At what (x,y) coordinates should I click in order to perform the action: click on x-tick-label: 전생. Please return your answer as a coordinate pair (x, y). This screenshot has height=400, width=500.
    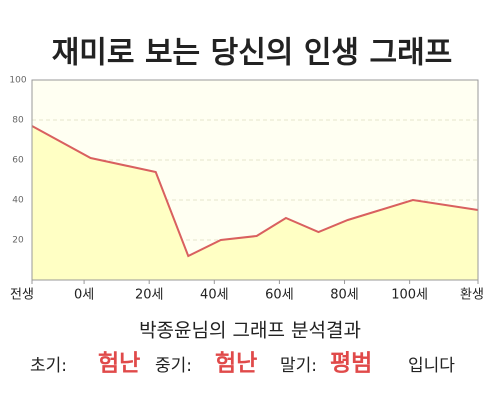
    Looking at the image, I should click on (22, 295).